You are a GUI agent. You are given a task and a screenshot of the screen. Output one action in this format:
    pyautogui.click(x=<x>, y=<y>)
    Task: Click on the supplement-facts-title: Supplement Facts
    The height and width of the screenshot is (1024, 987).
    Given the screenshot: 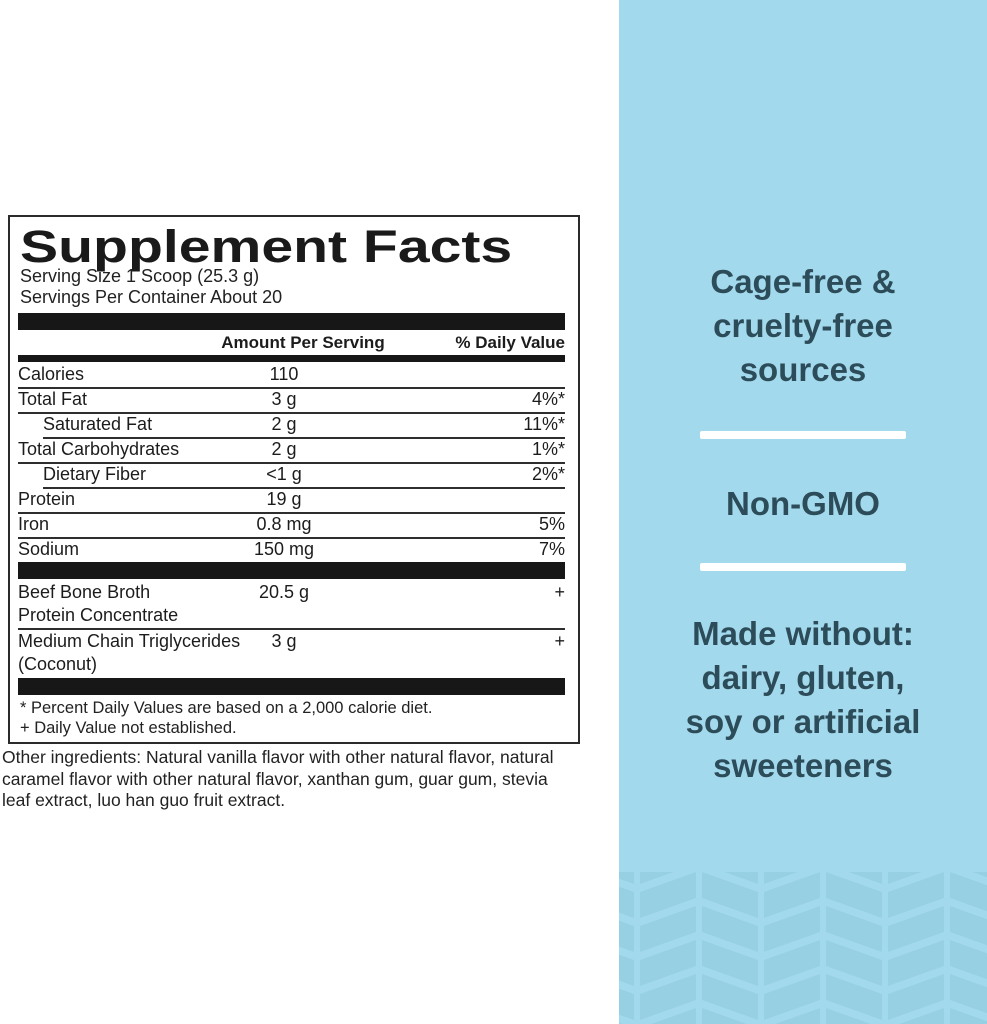 What is the action you would take?
    pyautogui.click(x=291, y=244)
    